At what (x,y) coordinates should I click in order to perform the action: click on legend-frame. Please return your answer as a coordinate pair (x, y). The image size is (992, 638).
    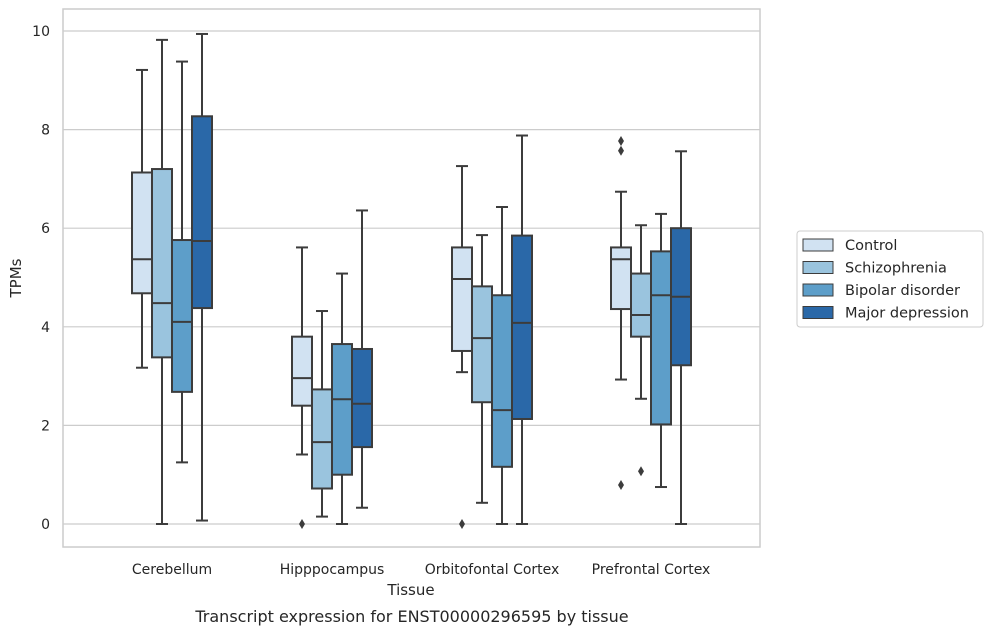
    Looking at the image, I should click on (890, 279).